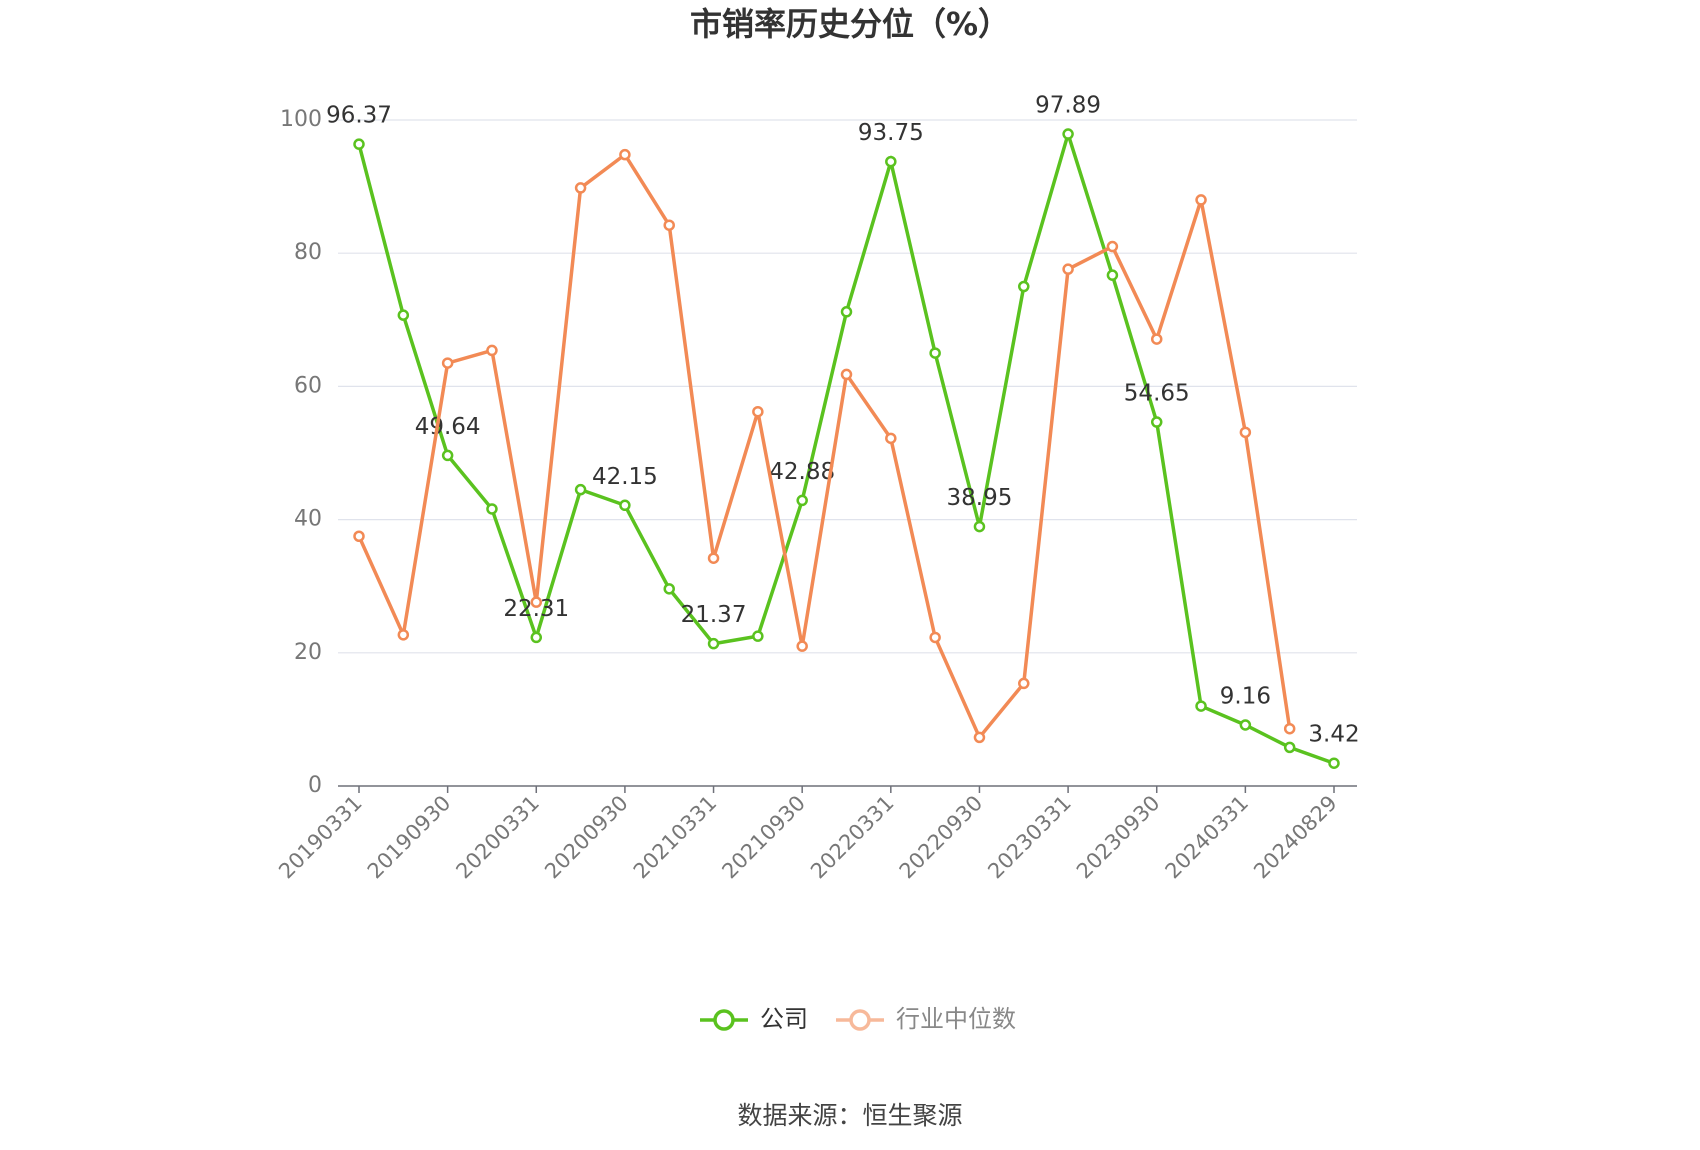 Image resolution: width=1700 pixels, height=1150 pixels. Describe the element at coordinates (941, 837) in the screenshot. I see `x-tick-label: 20220930` at that location.